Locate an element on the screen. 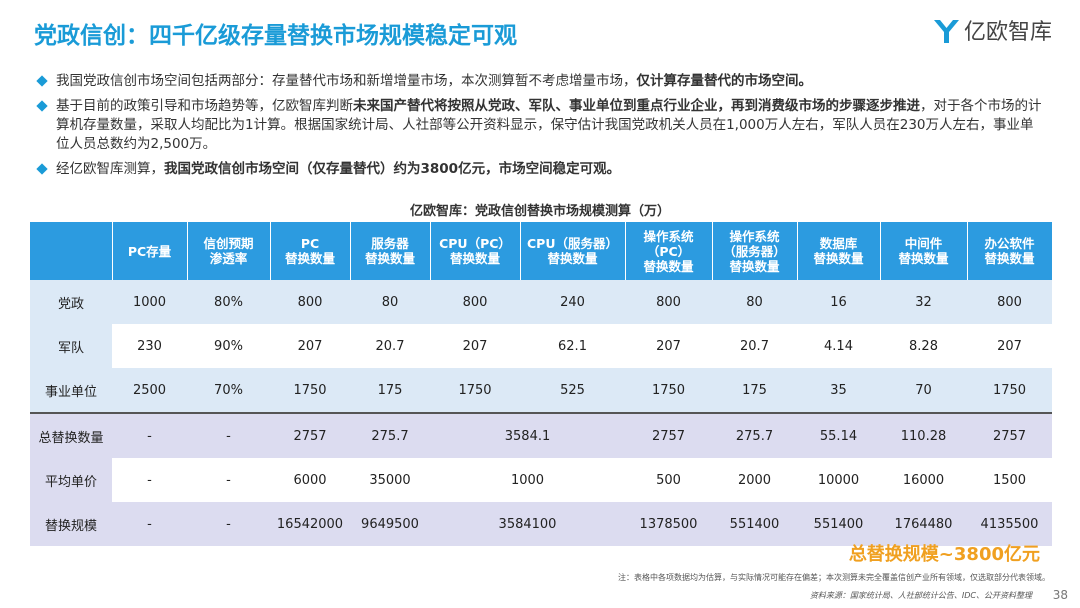 This screenshot has height=608, width=1080. cell: 62.1 is located at coordinates (572, 346).